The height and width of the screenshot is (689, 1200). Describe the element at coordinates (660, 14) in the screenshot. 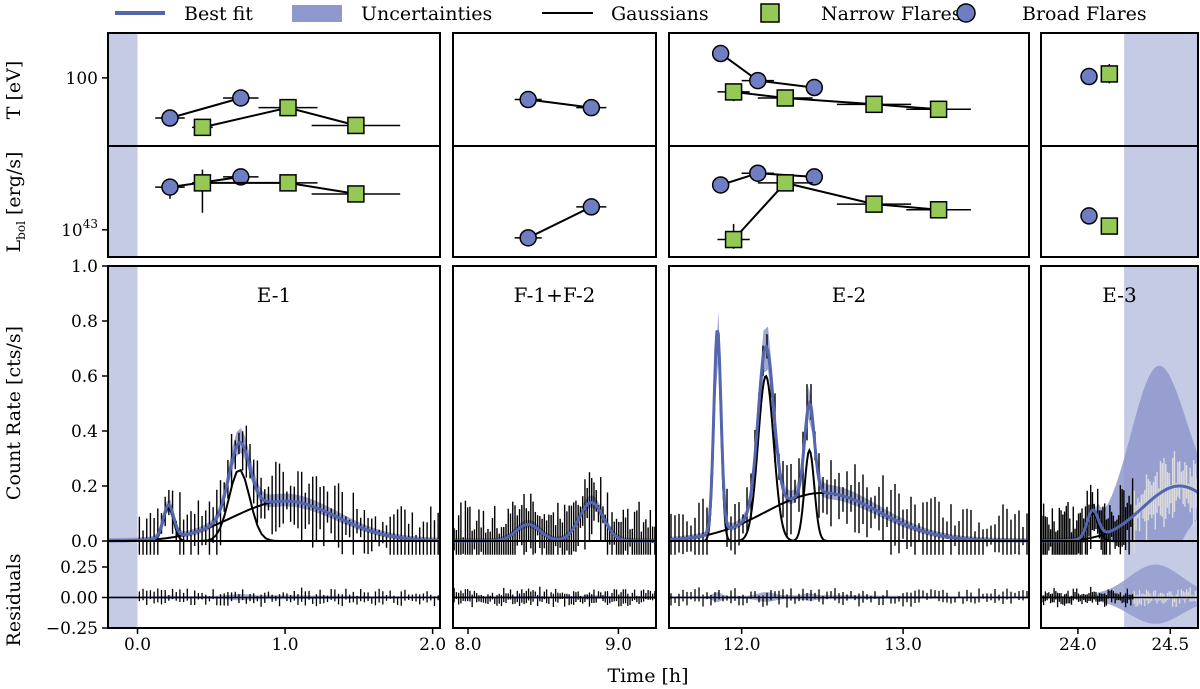

I see `legend-gaussians-label: Gaussians` at that location.